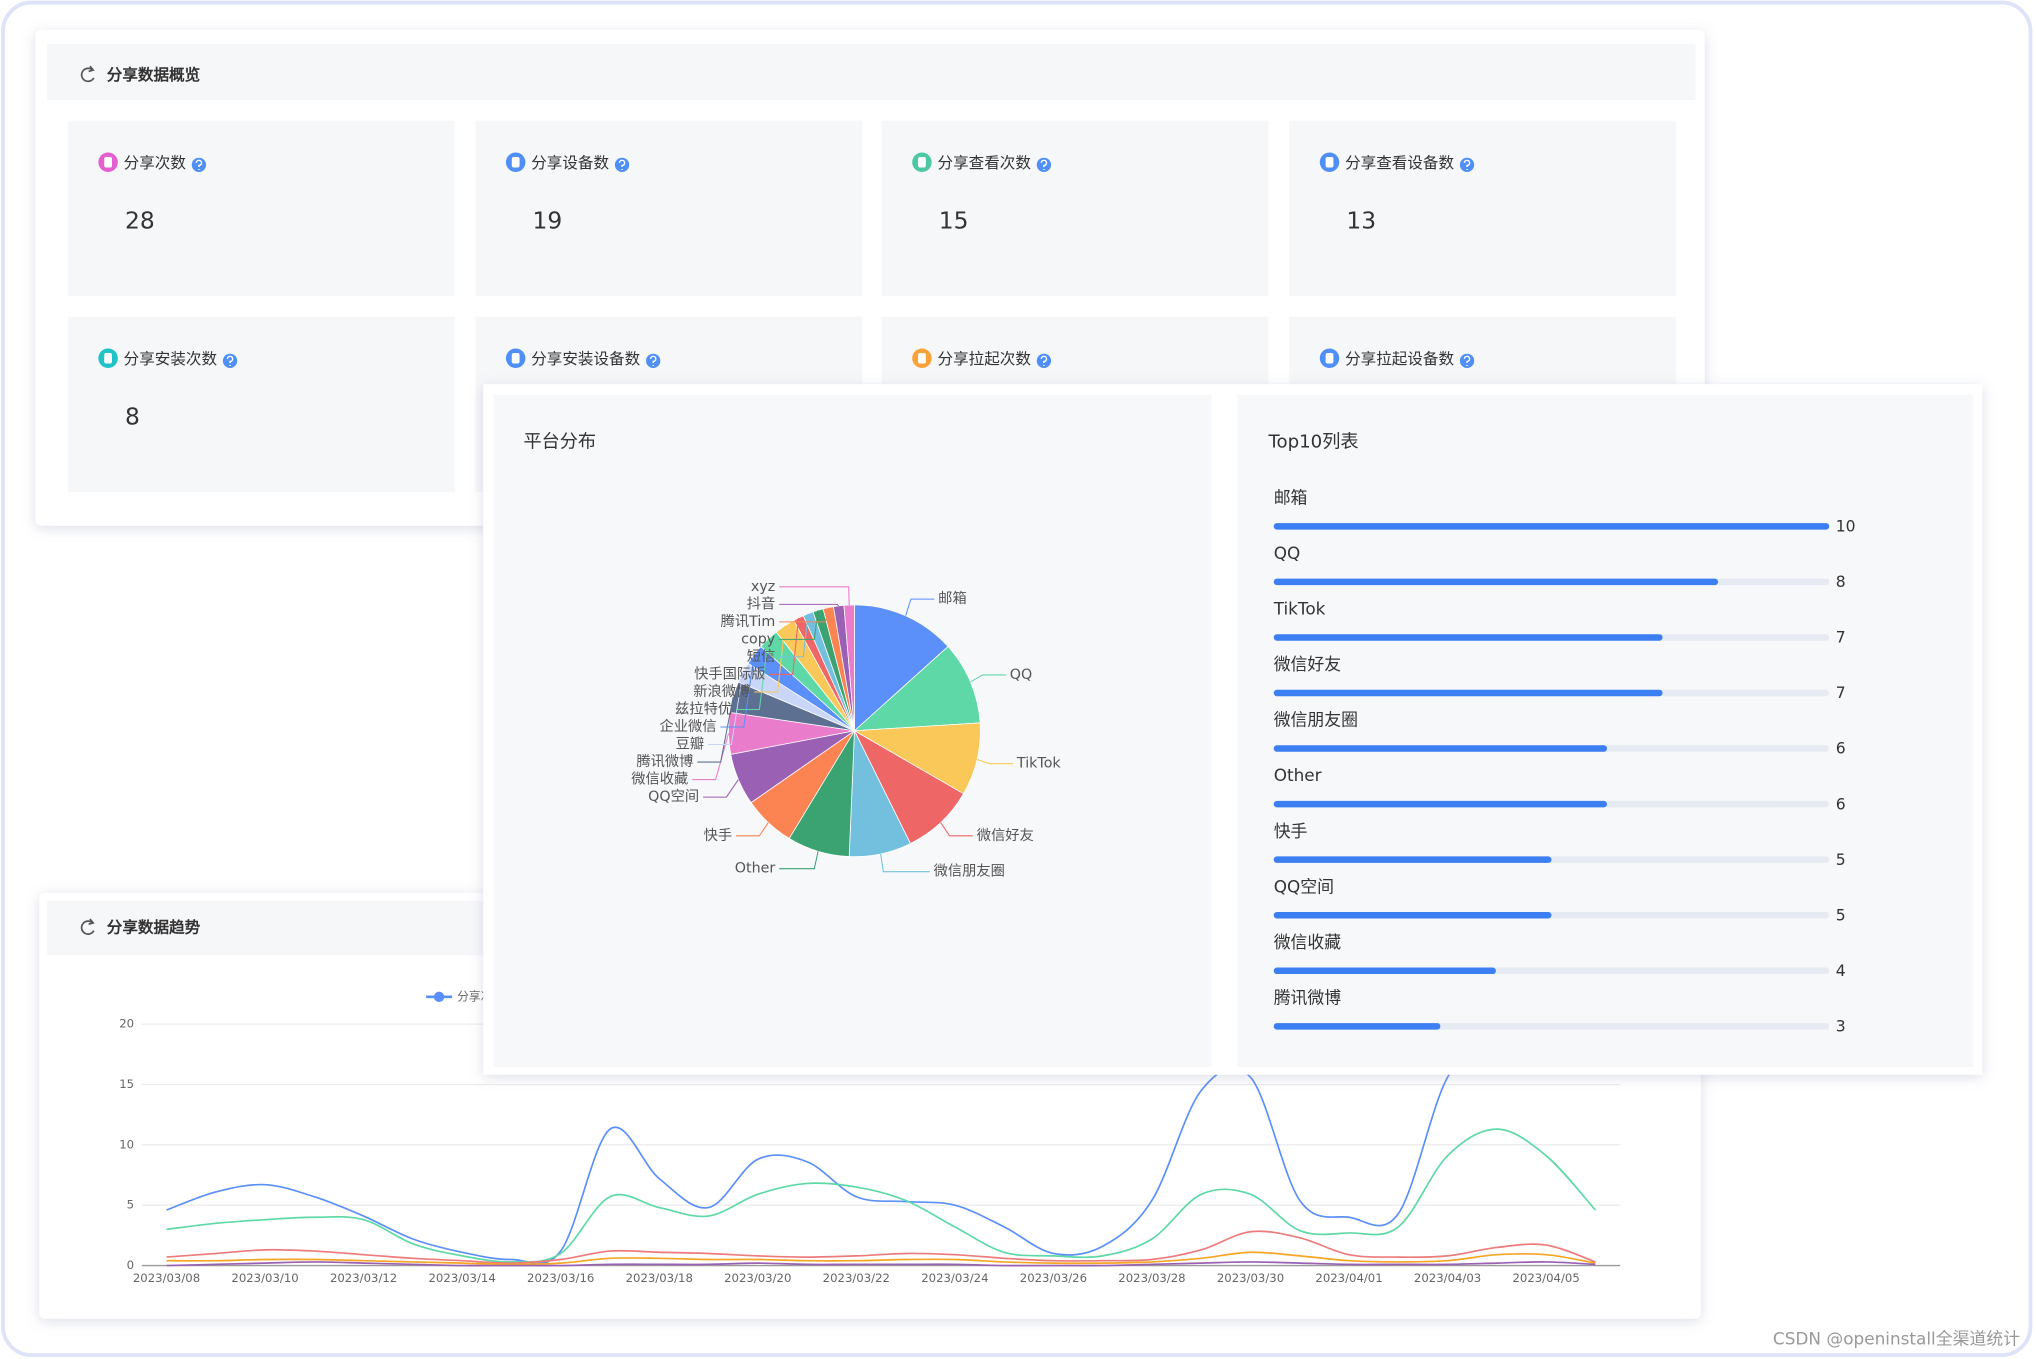  Describe the element at coordinates (462, 1278) in the screenshot. I see `x-tick-label: 2023/03/14` at that location.